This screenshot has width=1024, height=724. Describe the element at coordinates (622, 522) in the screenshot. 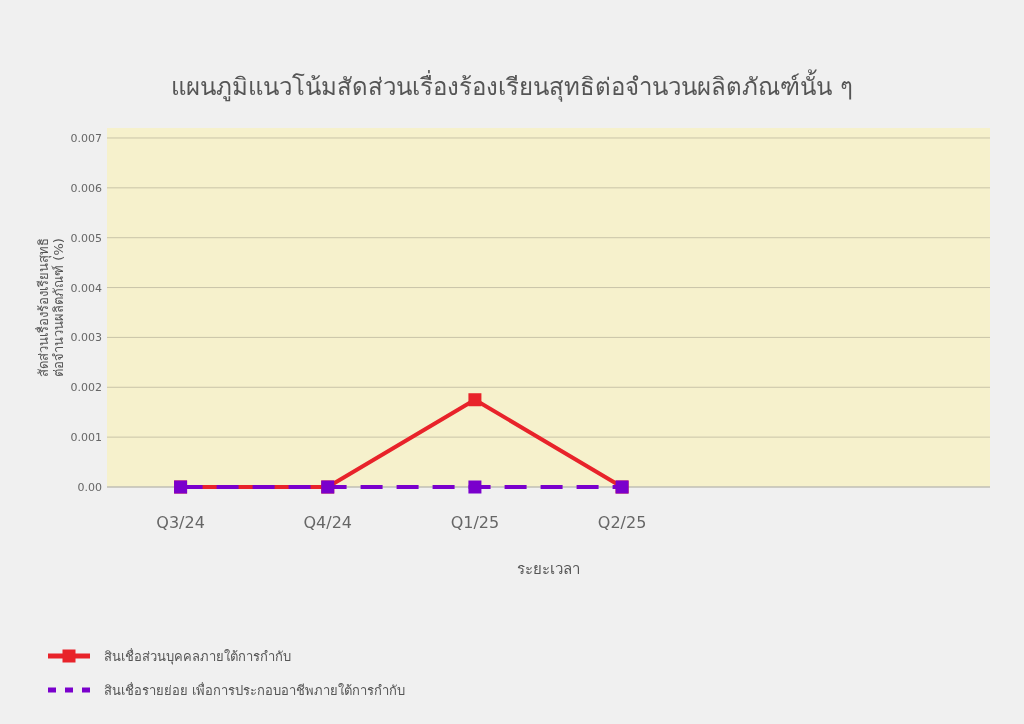

I see `x-tick-label: Q2/25` at that location.